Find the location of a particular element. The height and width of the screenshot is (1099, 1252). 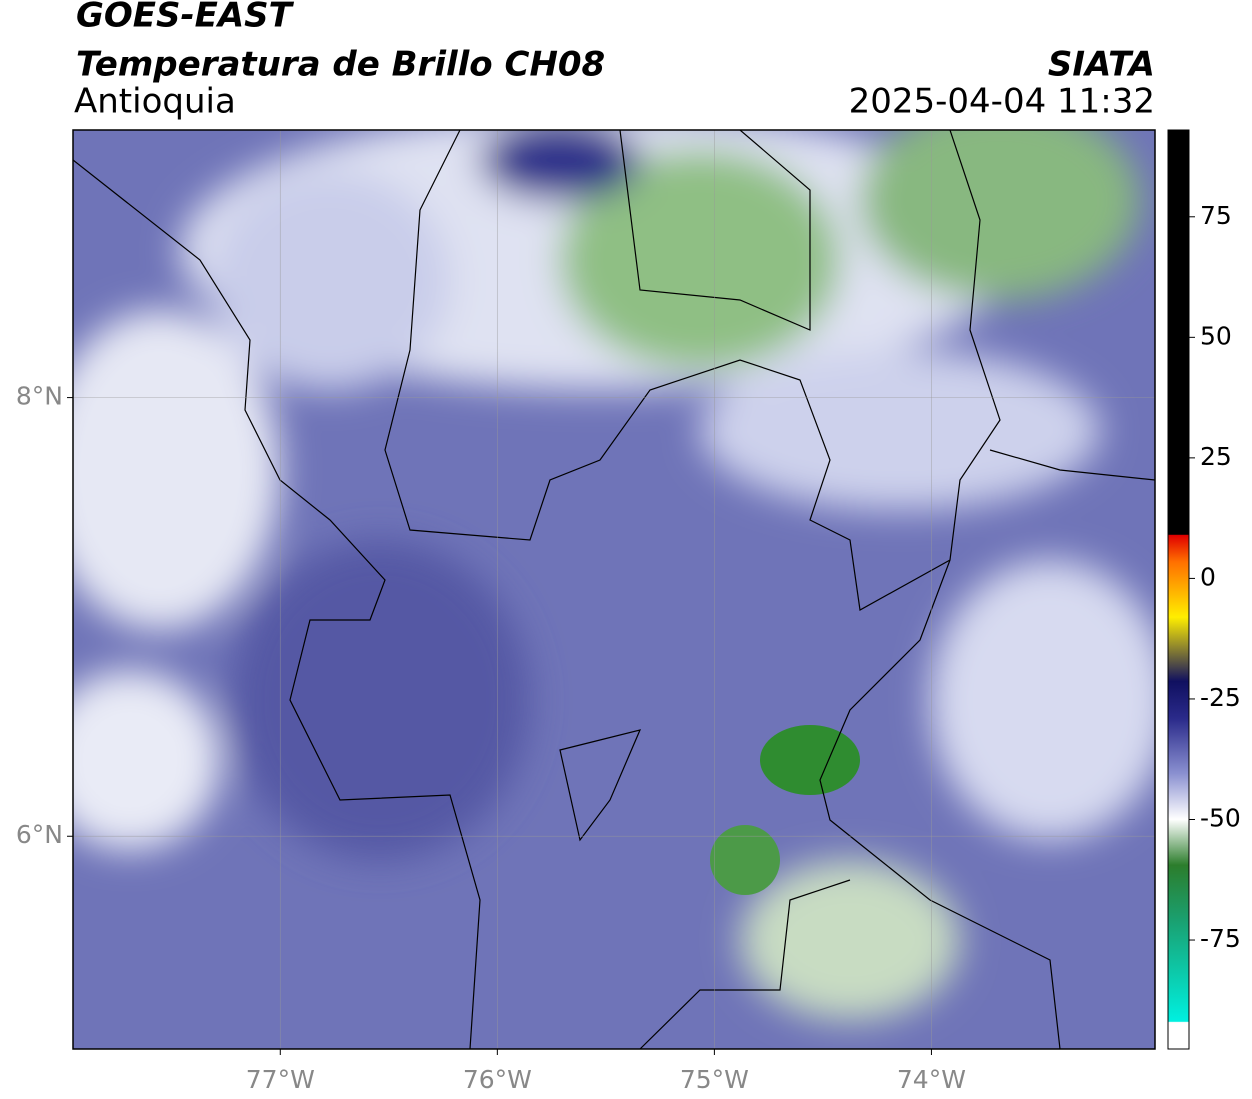

colorbar-tick-label: 75 is located at coordinates (1216, 215).